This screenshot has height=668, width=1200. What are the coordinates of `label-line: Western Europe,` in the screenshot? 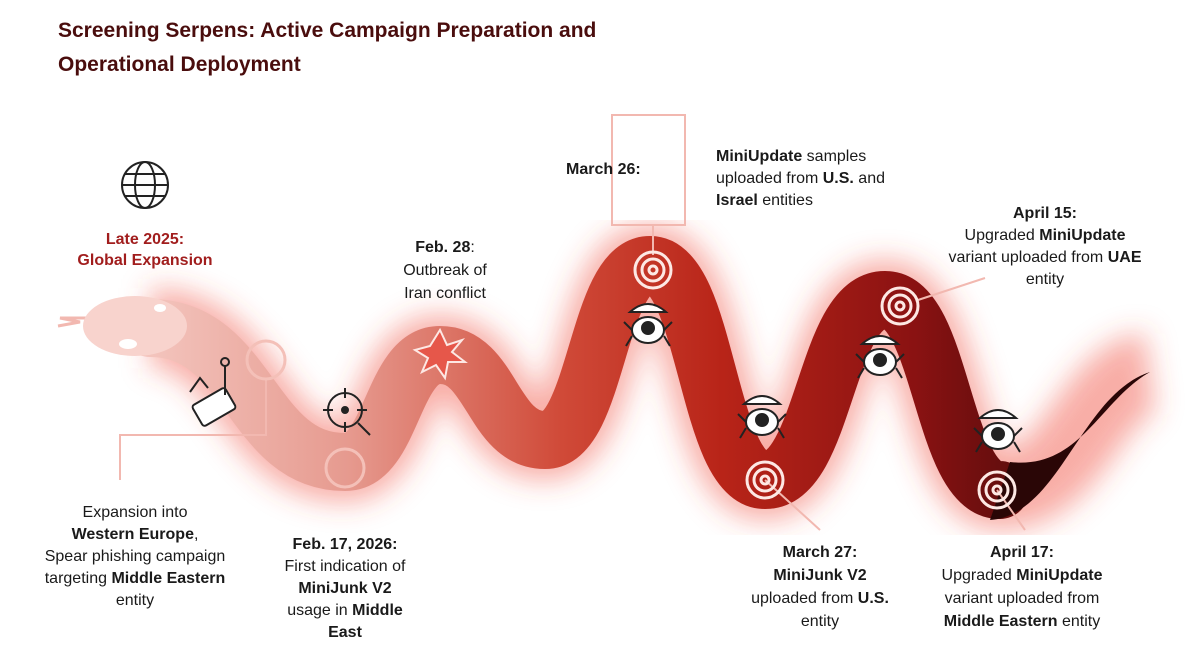 It's located at (135, 534).